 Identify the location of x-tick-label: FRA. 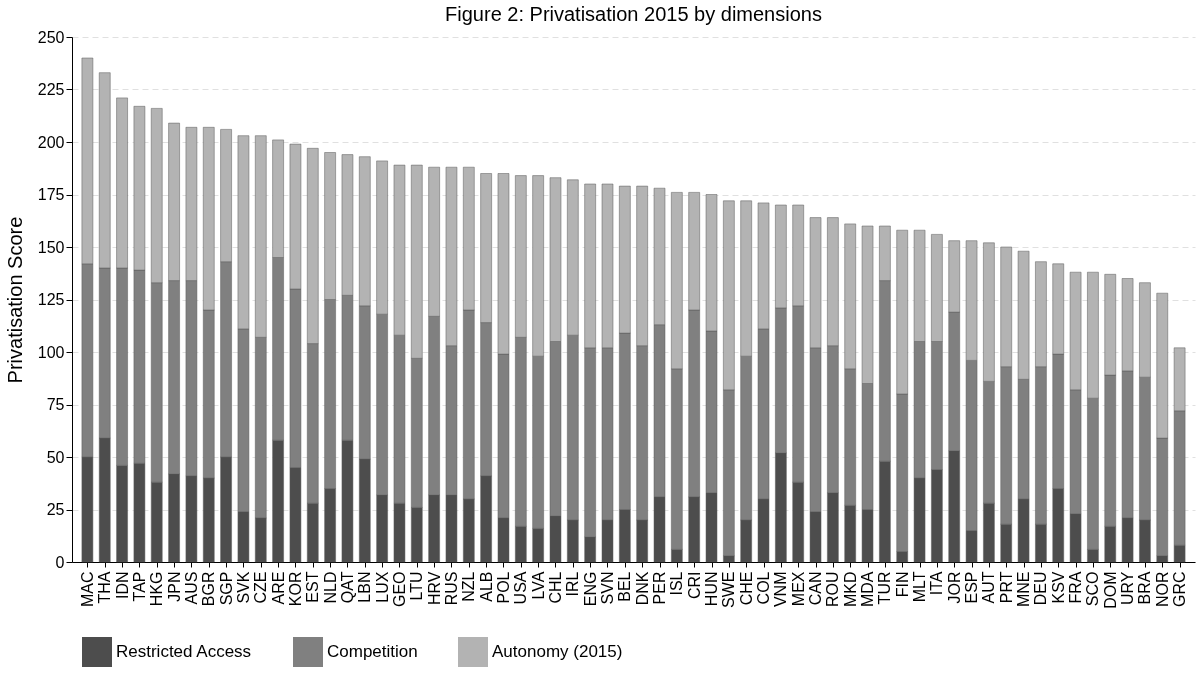
(1076, 587).